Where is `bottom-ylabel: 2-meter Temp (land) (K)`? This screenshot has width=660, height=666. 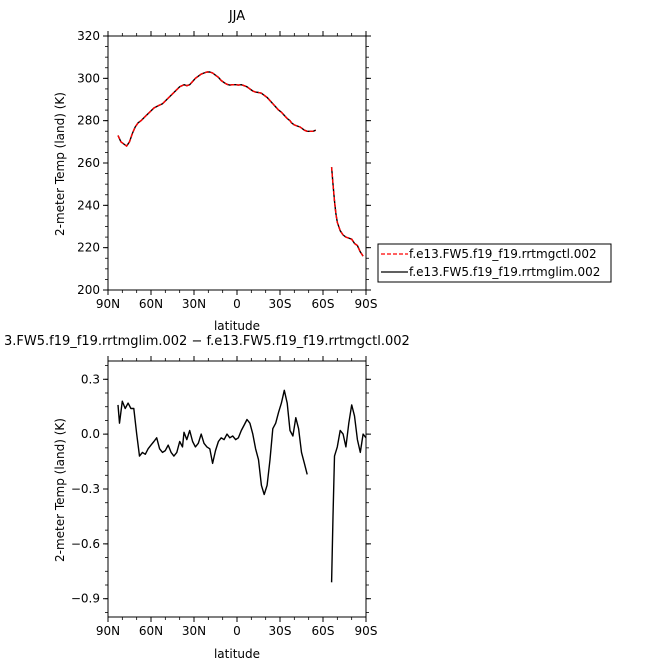
bottom-ylabel: 2-meter Temp (land) (K) is located at coordinates (60, 490).